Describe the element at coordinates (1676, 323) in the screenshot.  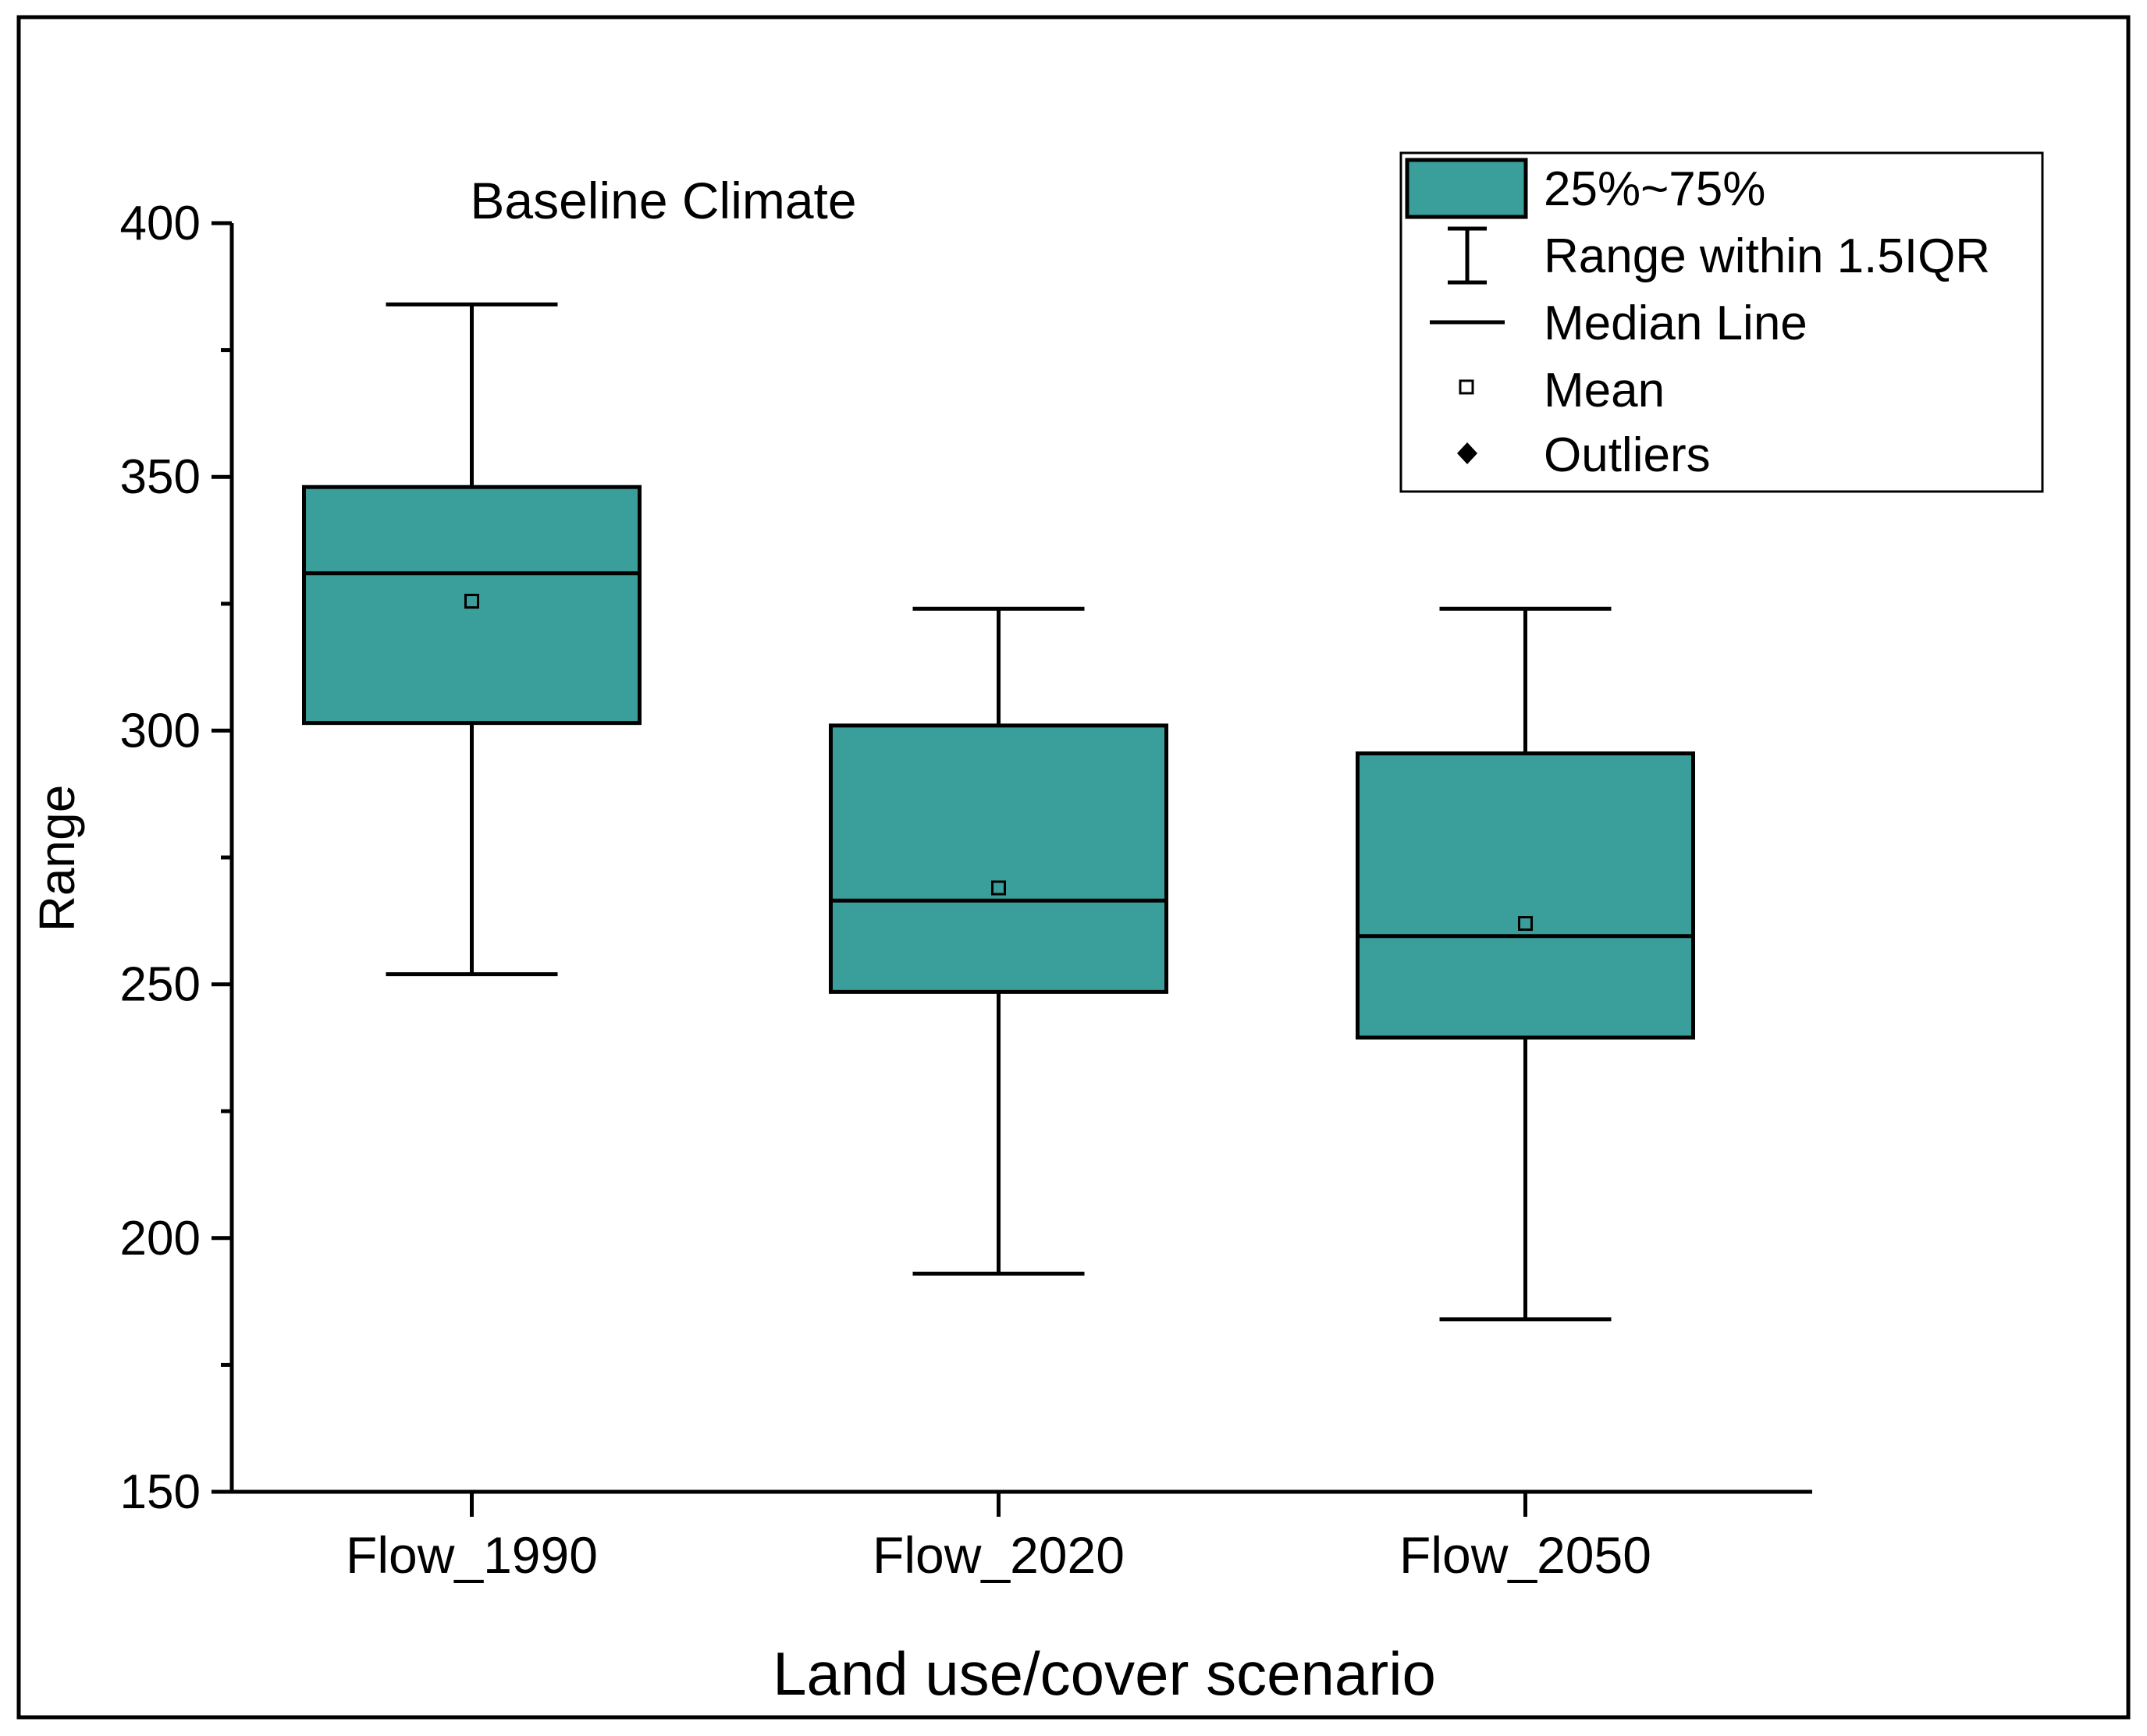
I see `legend-label-median: Median Line` at that location.